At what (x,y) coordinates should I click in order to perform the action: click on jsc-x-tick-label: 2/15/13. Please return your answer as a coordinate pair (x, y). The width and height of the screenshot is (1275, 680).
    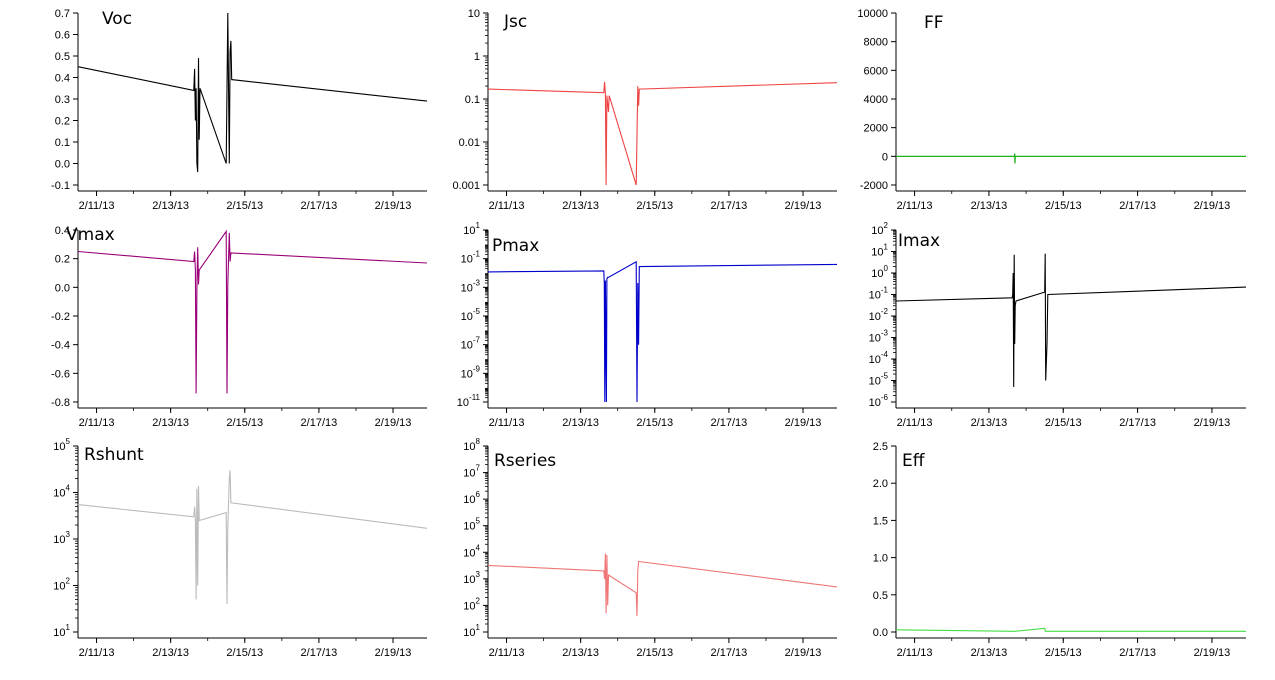
    Looking at the image, I should click on (654, 206).